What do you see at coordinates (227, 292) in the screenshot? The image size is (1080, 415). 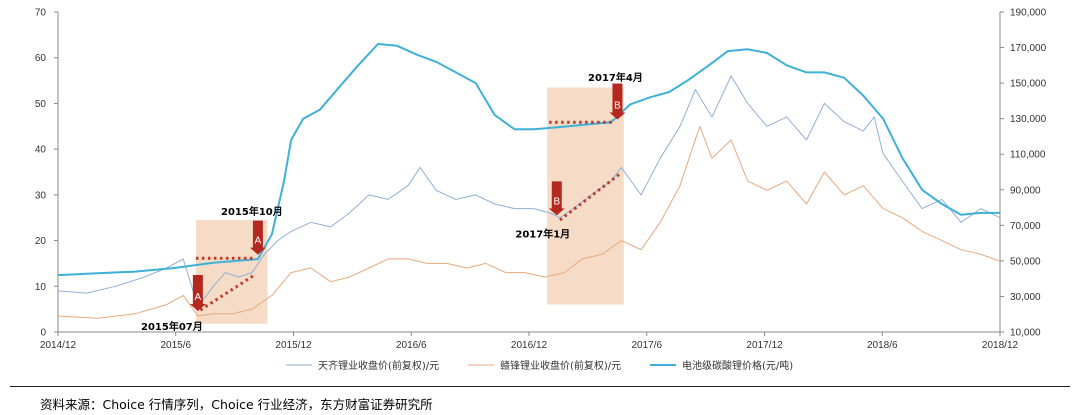 I see `trend-dotted-a-rising` at bounding box center [227, 292].